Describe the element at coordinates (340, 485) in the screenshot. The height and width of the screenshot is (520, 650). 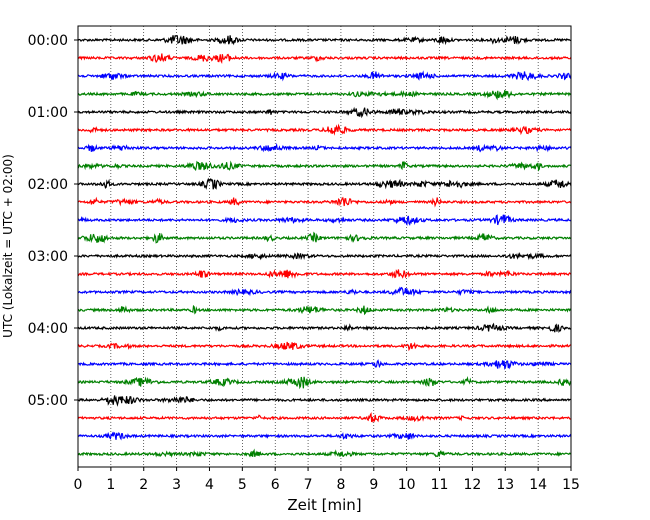
I see `x-tick-label: 8` at that location.